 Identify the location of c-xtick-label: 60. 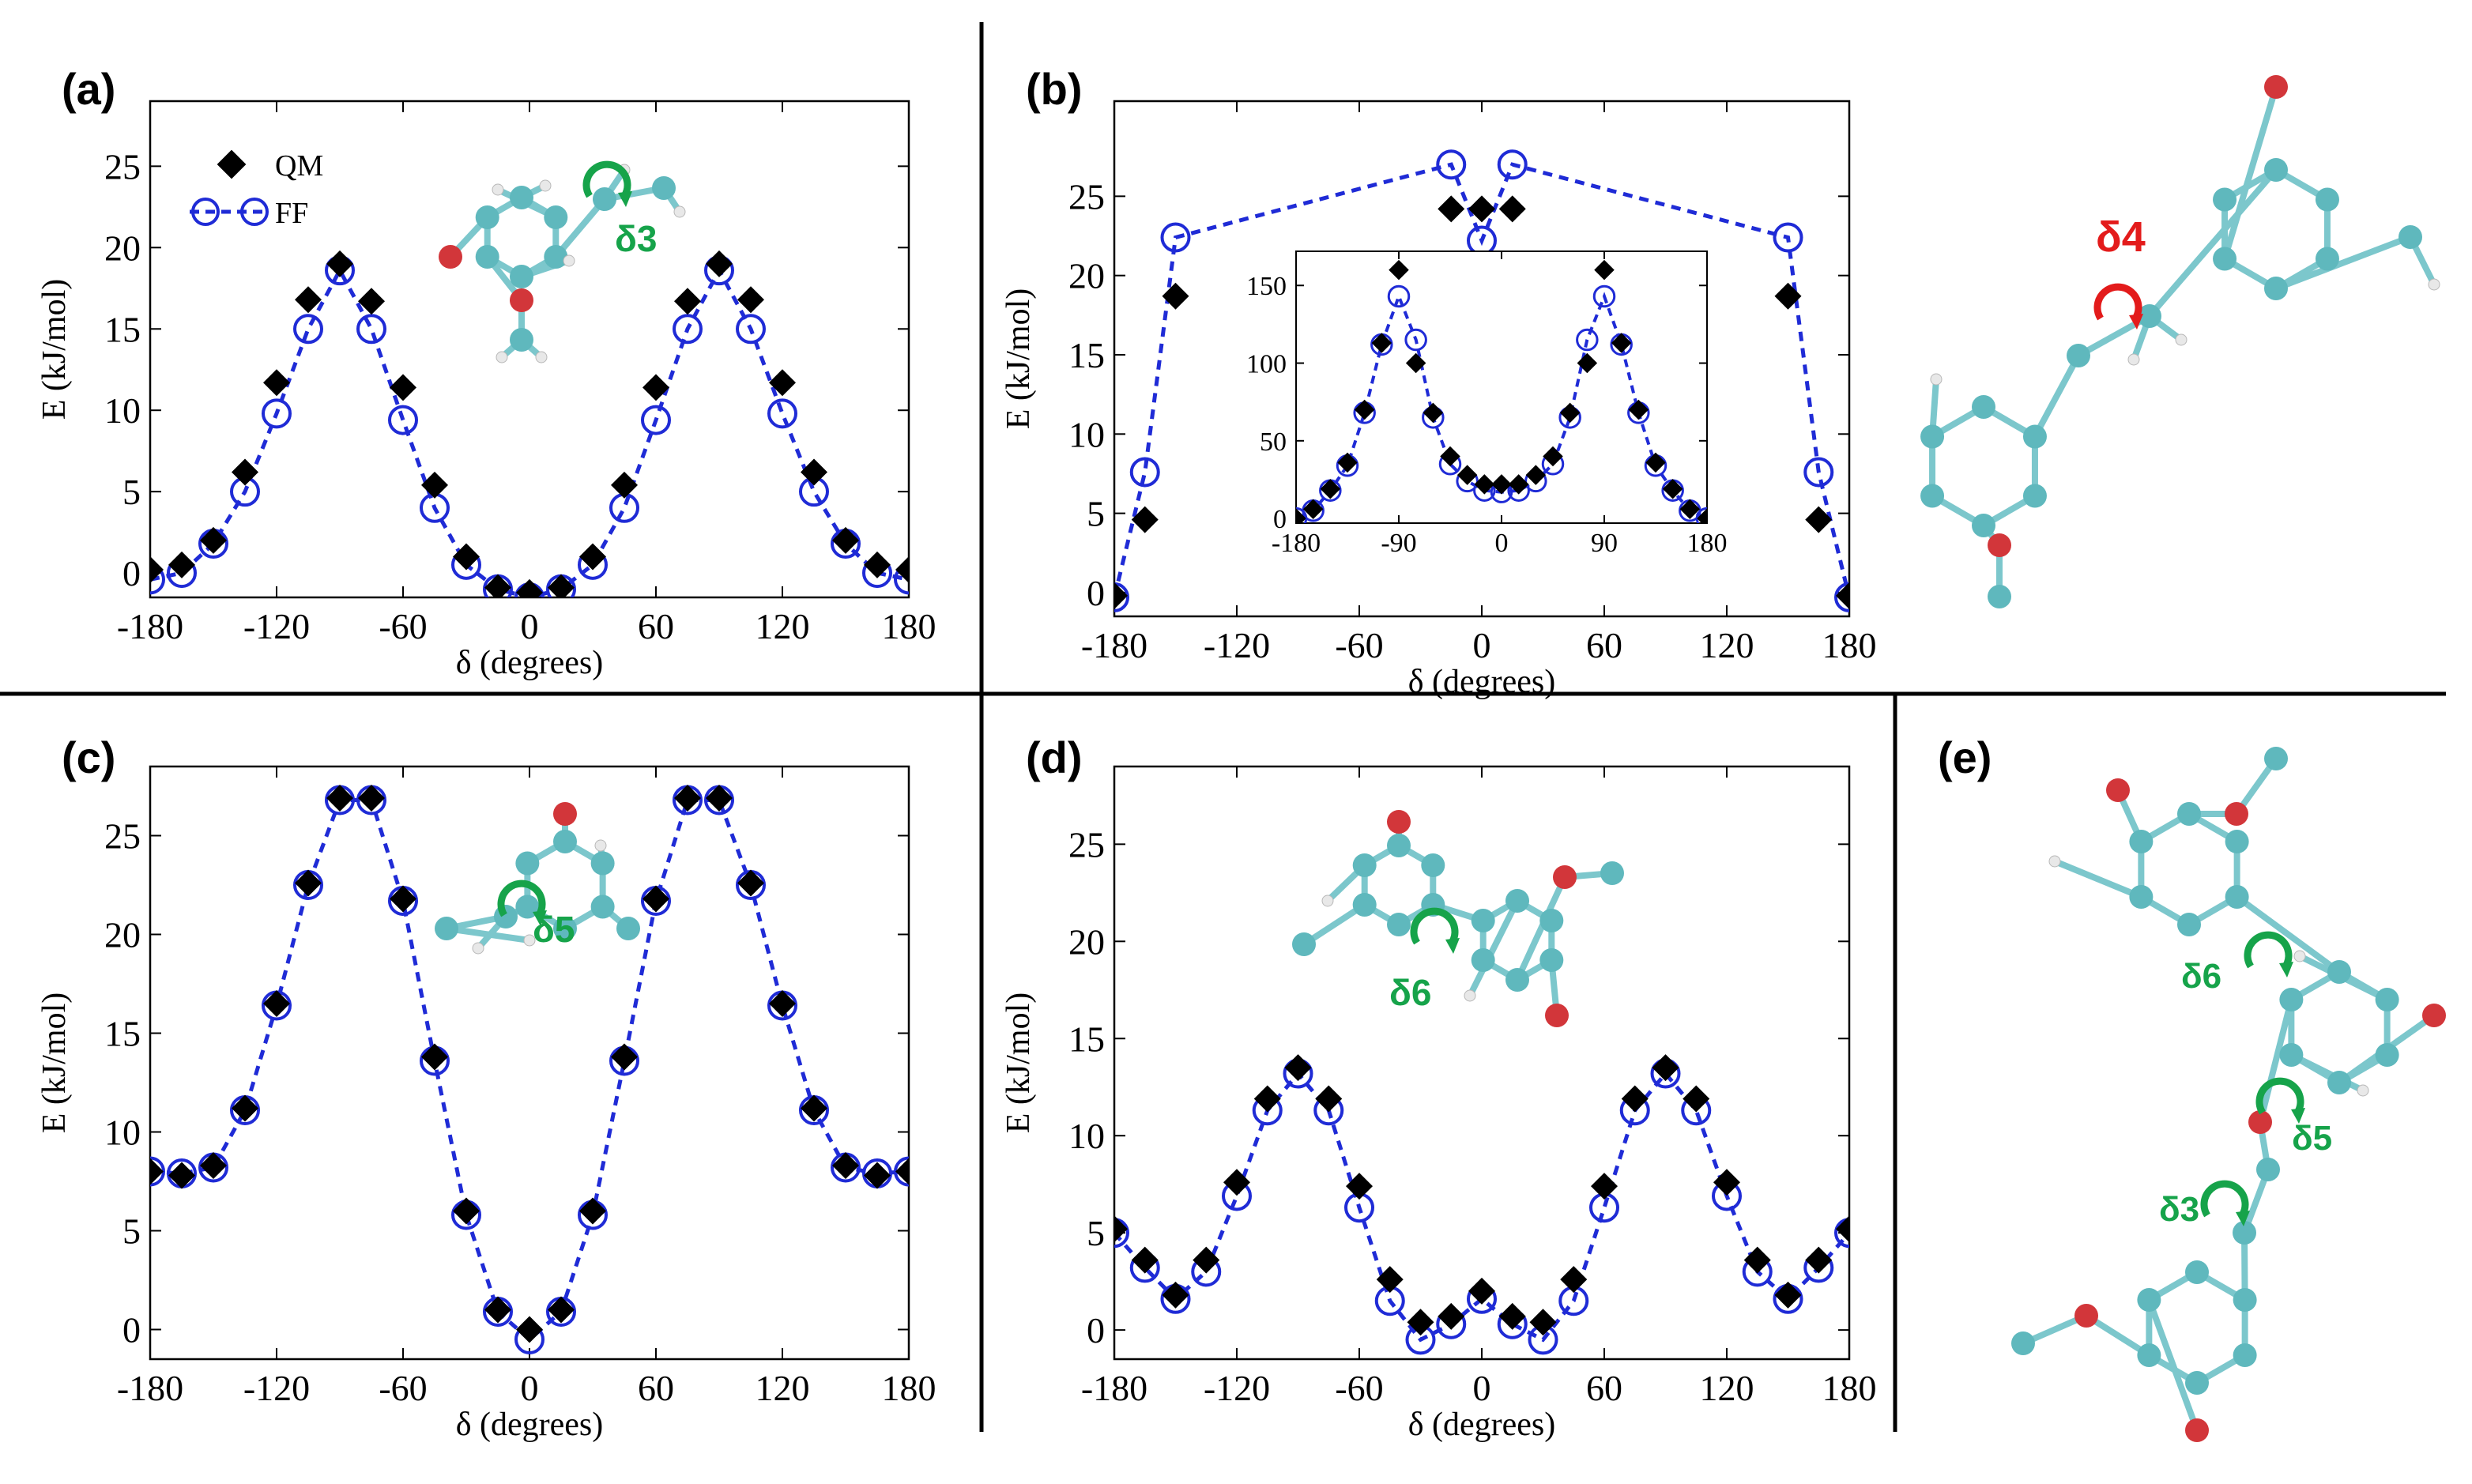
(656, 1388).